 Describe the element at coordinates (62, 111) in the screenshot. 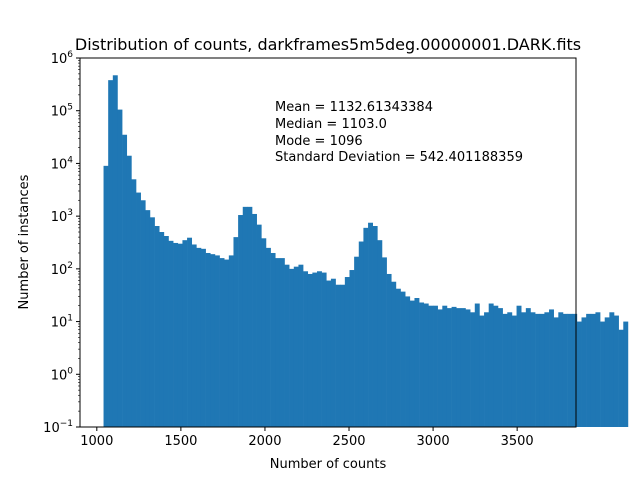

I see `y-tick-label: 10⁵` at that location.